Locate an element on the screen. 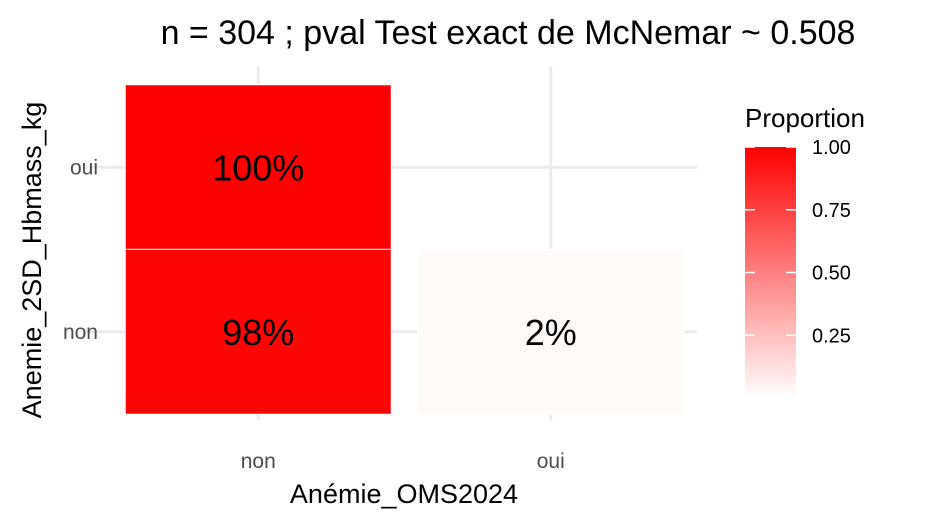  x-axis-title: Anémie_OMS2024 is located at coordinates (404, 494).